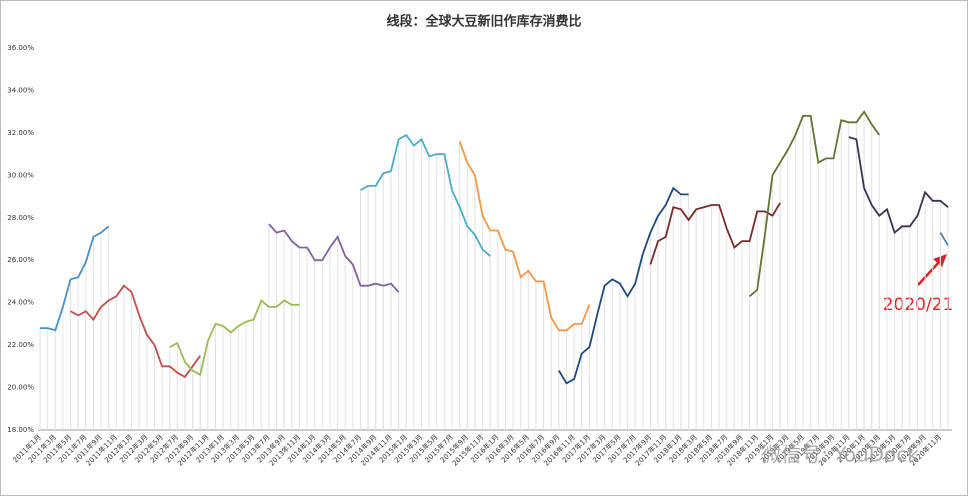  I want to click on y-tick-label: 24.00%, so click(20, 303).